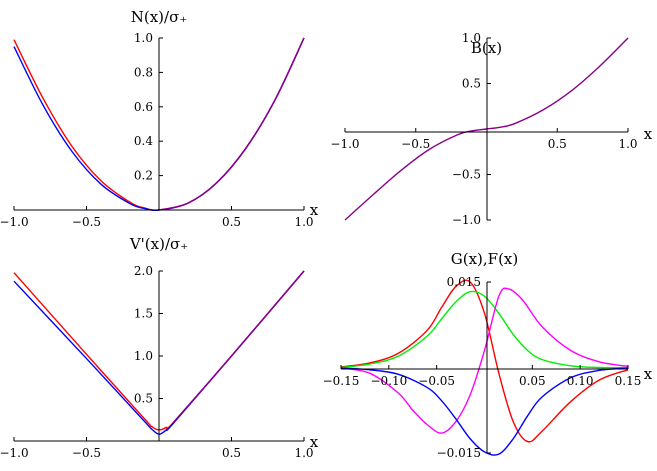 The image size is (657, 471). What do you see at coordinates (303, 453) in the screenshot?
I see `x-tick-label-panel-v-3: 1.0` at bounding box center [303, 453].